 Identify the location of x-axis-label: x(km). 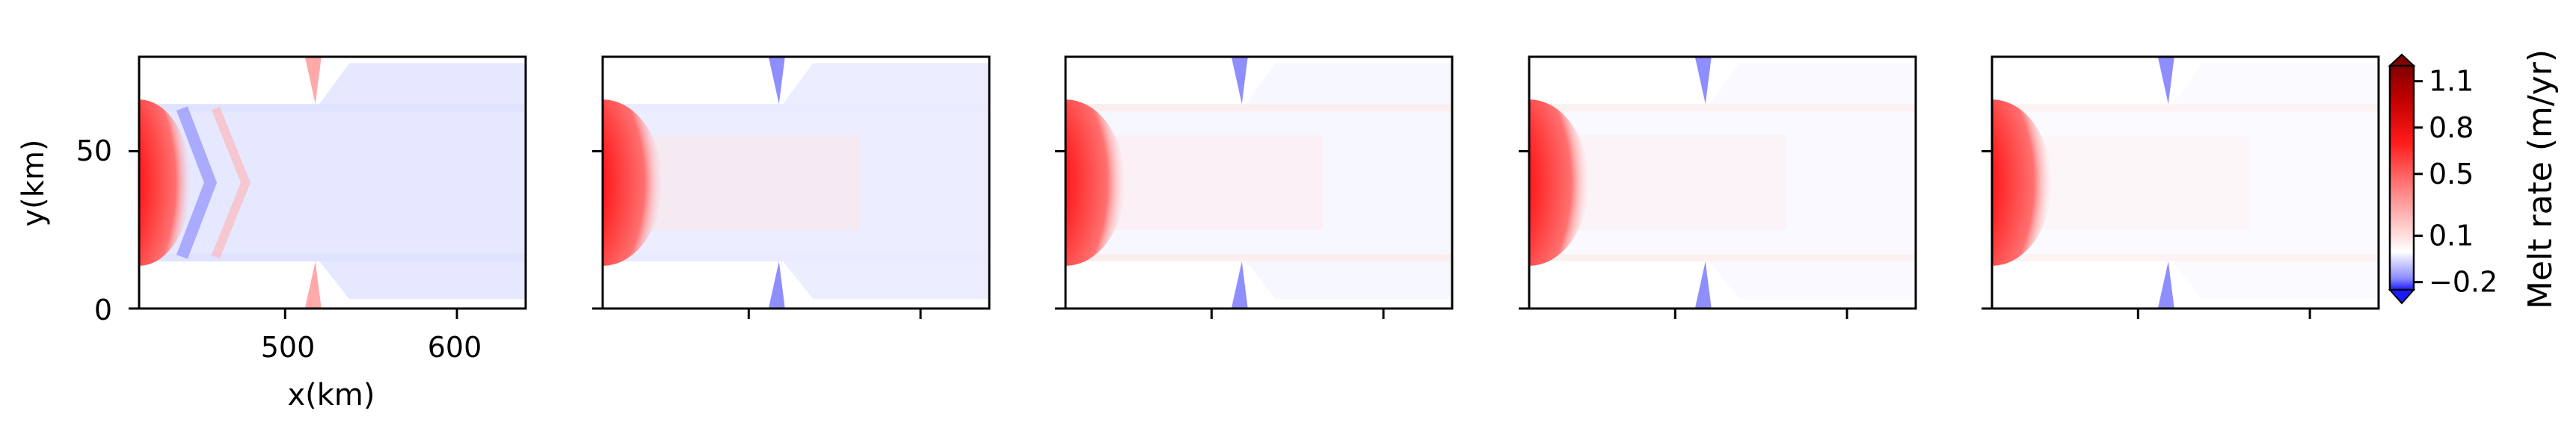
(331, 395).